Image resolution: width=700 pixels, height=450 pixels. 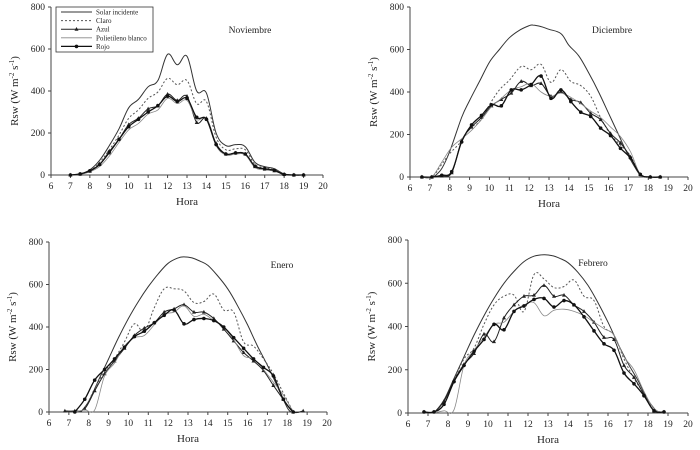 What do you see at coordinates (408, 425) in the screenshot?
I see `x-tick-label: 6` at bounding box center [408, 425].